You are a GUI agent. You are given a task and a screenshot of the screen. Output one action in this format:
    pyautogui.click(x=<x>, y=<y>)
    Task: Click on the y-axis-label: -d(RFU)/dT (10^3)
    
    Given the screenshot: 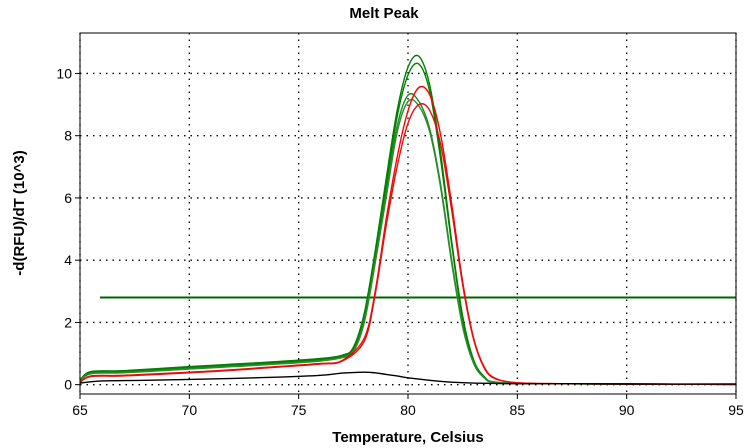 What is the action you would take?
    pyautogui.click(x=19, y=212)
    